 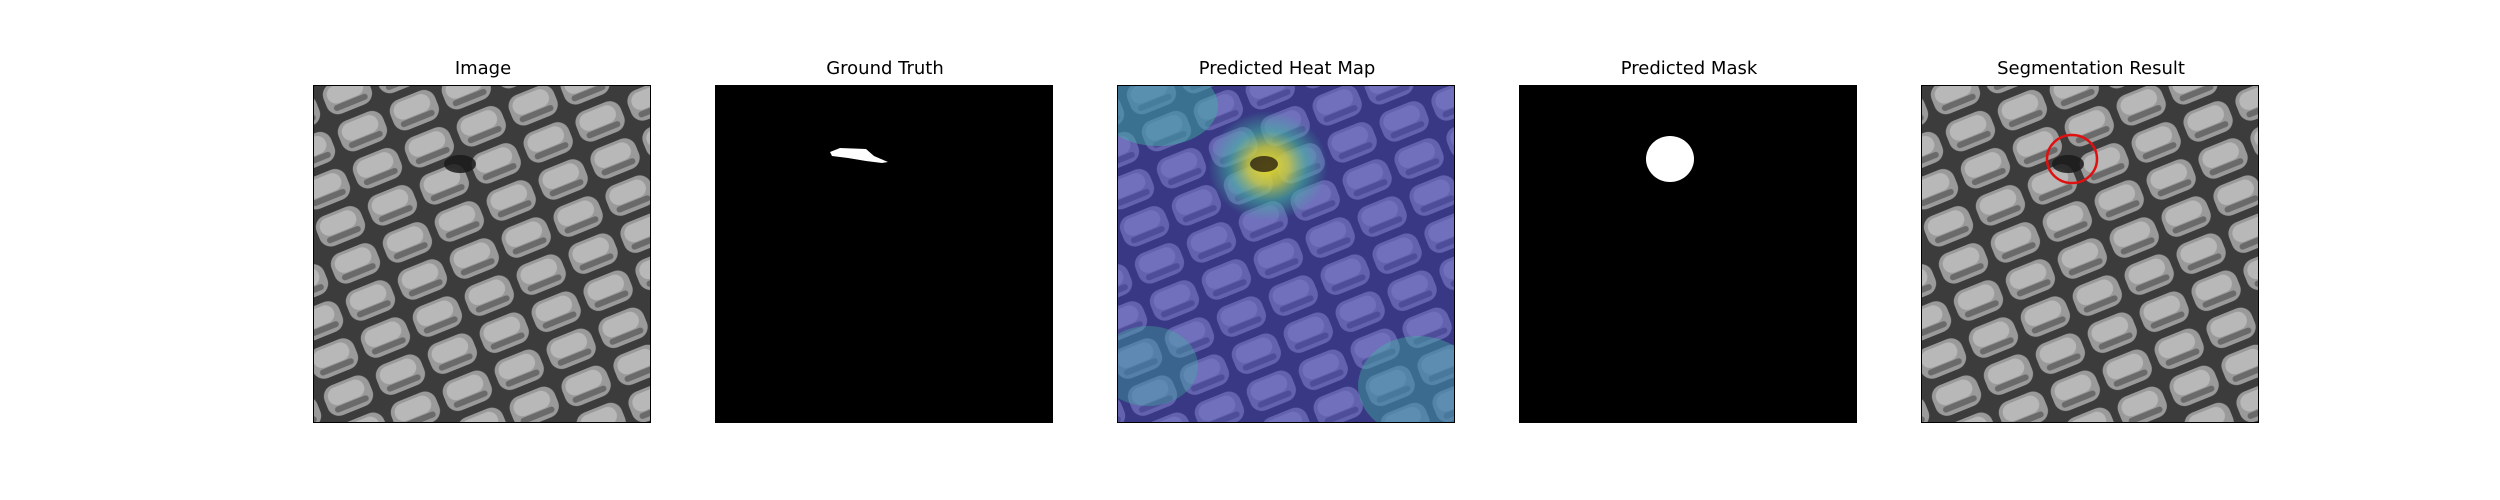 I want to click on segmentation-frame, so click(x=2090, y=254).